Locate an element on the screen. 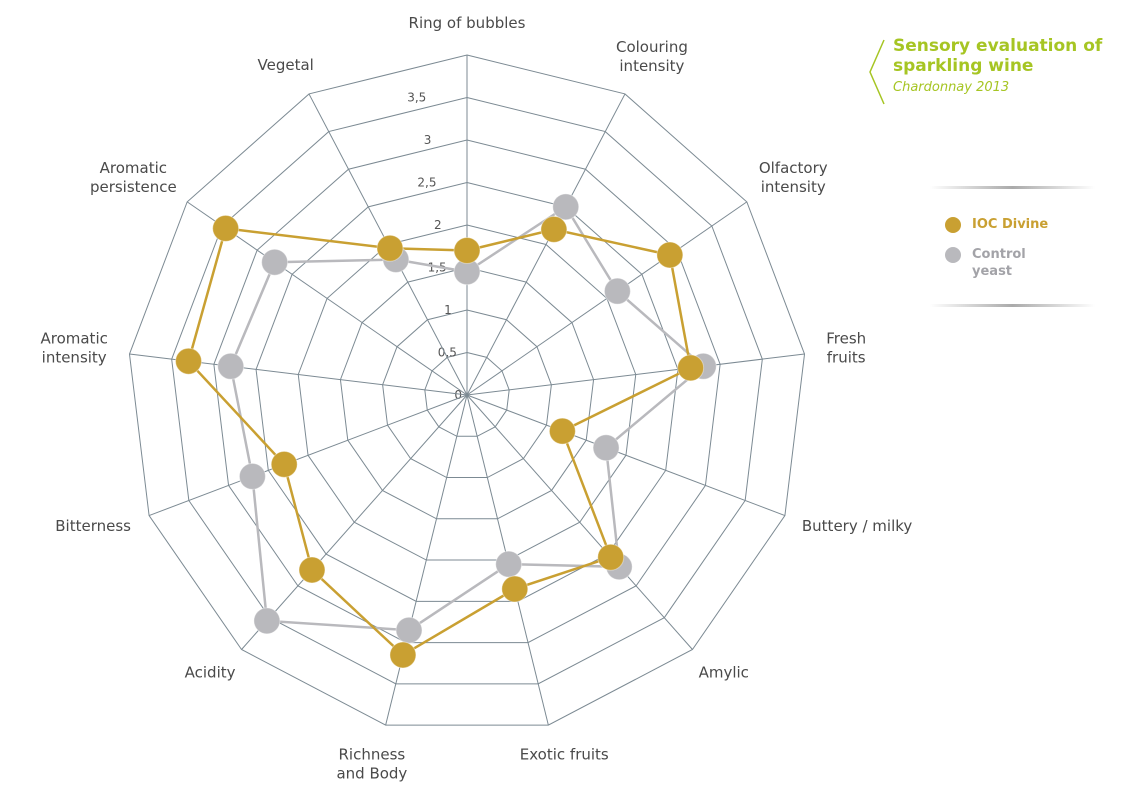 The width and height of the screenshot is (1121, 791). axis-label: Aromatic intensity is located at coordinates (74, 349).